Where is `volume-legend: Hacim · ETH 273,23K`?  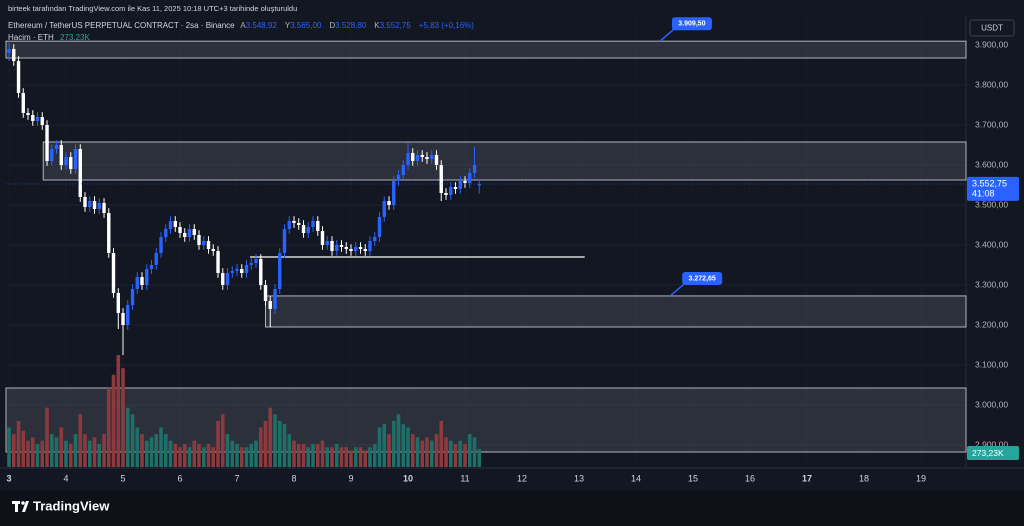
volume-legend: Hacim · ETH 273,23K is located at coordinates (51, 37).